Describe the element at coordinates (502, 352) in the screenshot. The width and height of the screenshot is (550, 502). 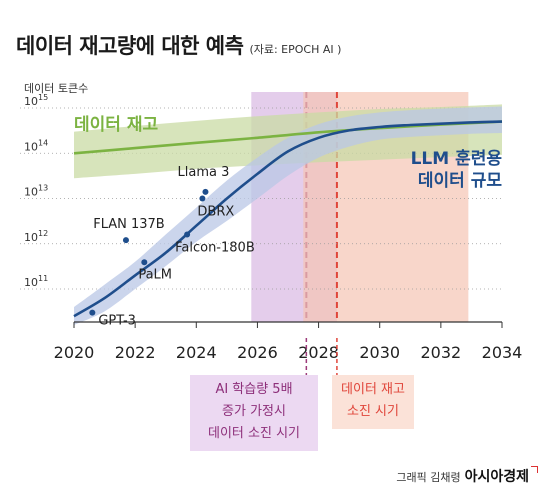
I see `x-tick-label: 2034` at that location.